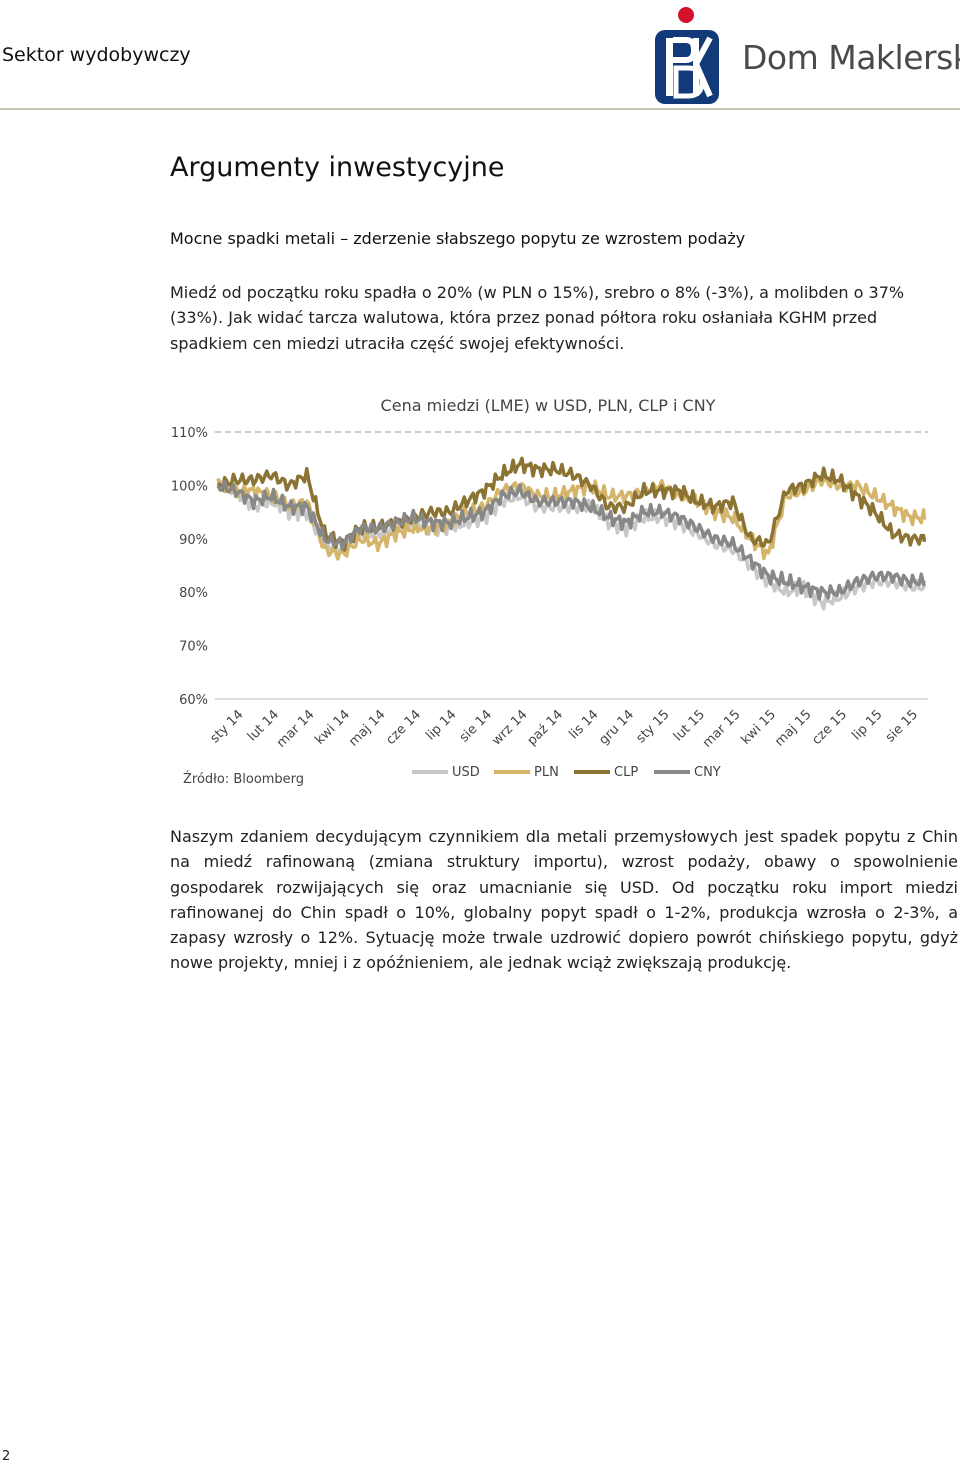 The width and height of the screenshot is (960, 1466). What do you see at coordinates (476, 726) in the screenshot?
I see `x-tick-label: sie 14` at bounding box center [476, 726].